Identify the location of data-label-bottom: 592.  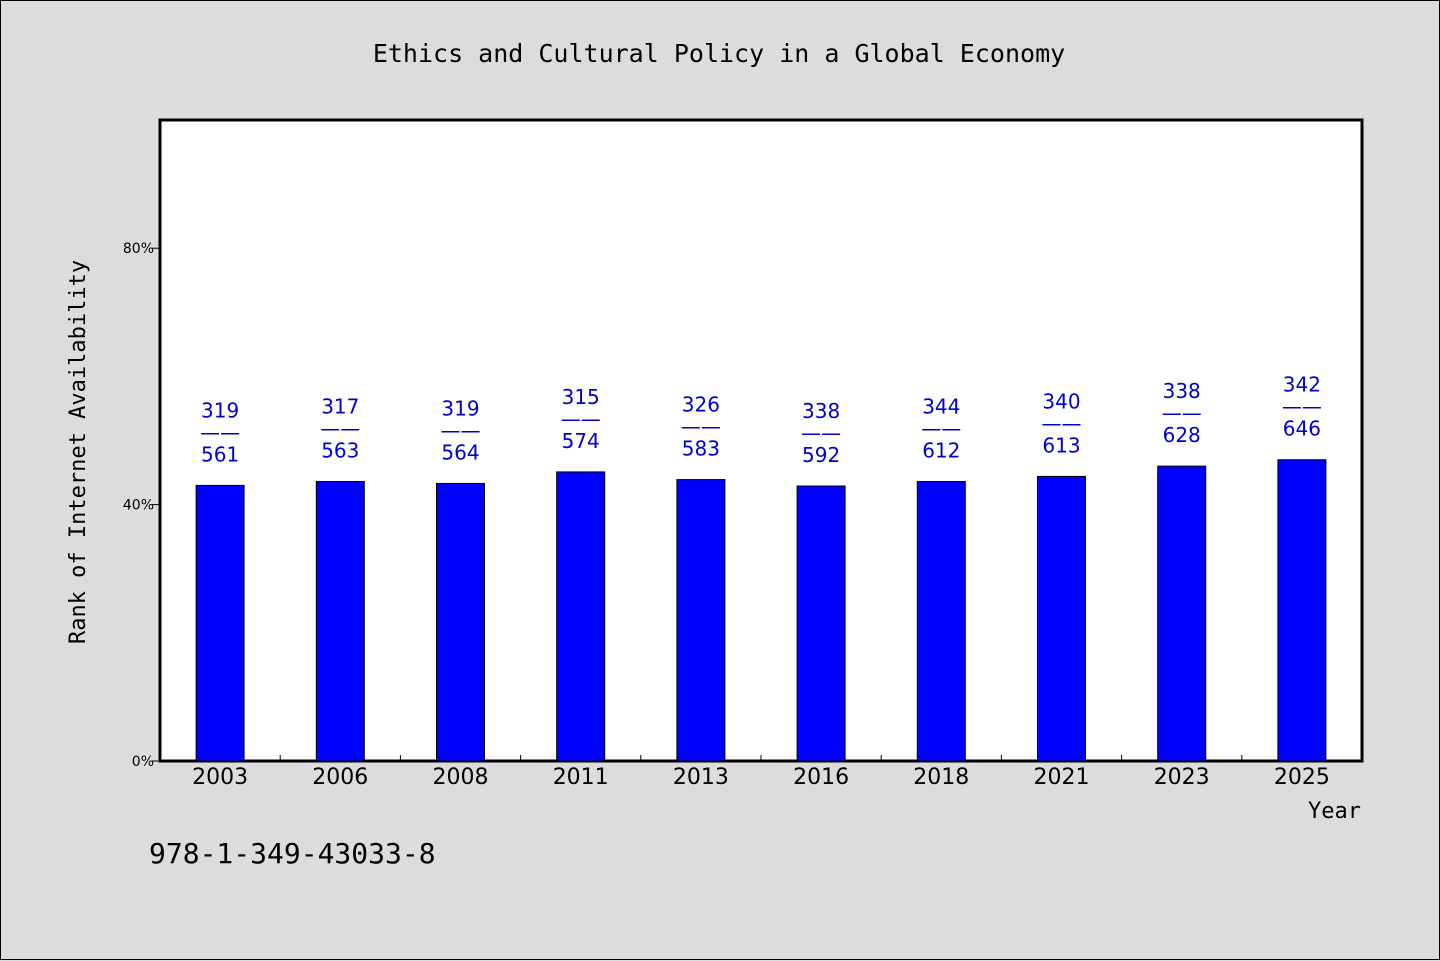
(821, 455).